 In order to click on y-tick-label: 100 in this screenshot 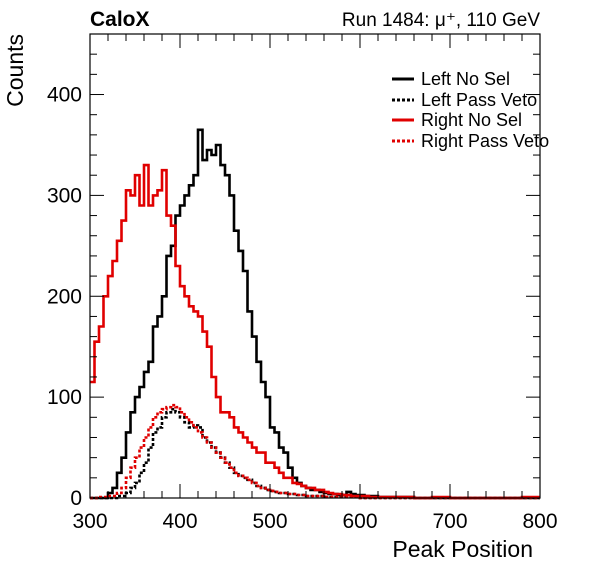, I will do `click(64, 397)`.